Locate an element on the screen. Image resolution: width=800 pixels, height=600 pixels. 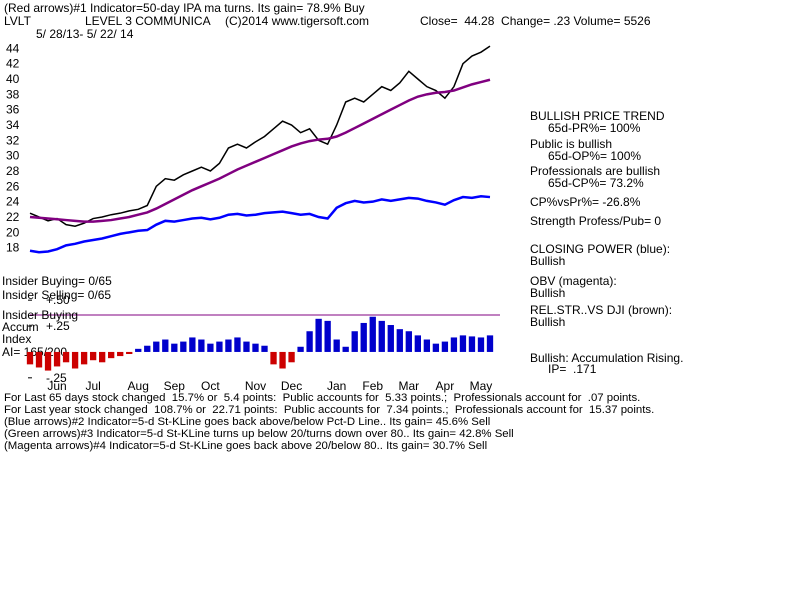
x-tick-label: Sep is located at coordinates (175, 386).